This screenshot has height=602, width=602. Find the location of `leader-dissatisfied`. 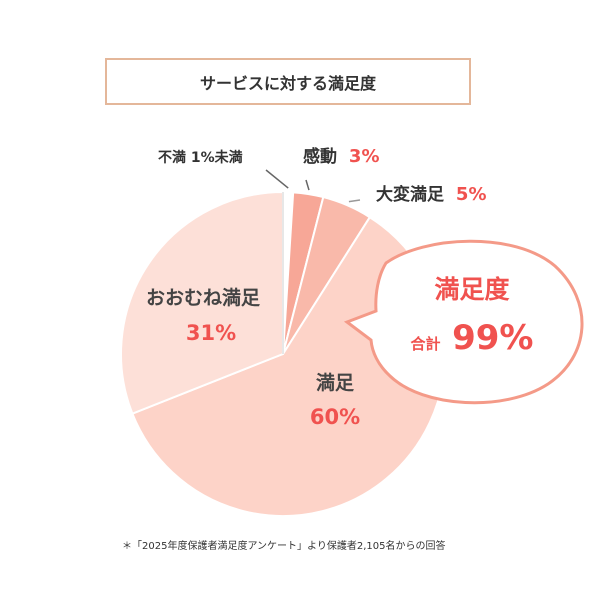

leader-dissatisfied is located at coordinates (277, 179).